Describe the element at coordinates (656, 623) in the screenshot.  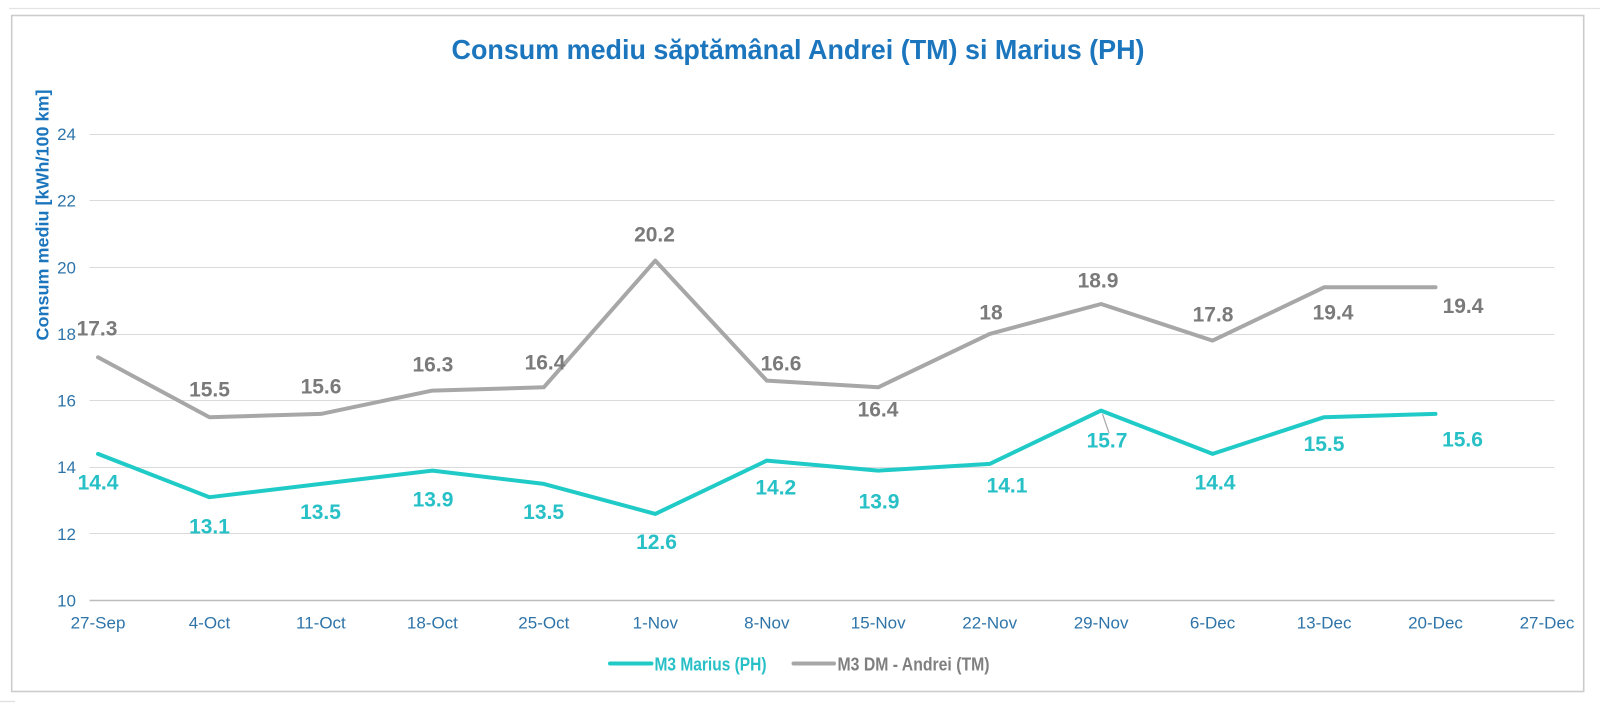
I see `svg-text: 1-Nov` at that location.